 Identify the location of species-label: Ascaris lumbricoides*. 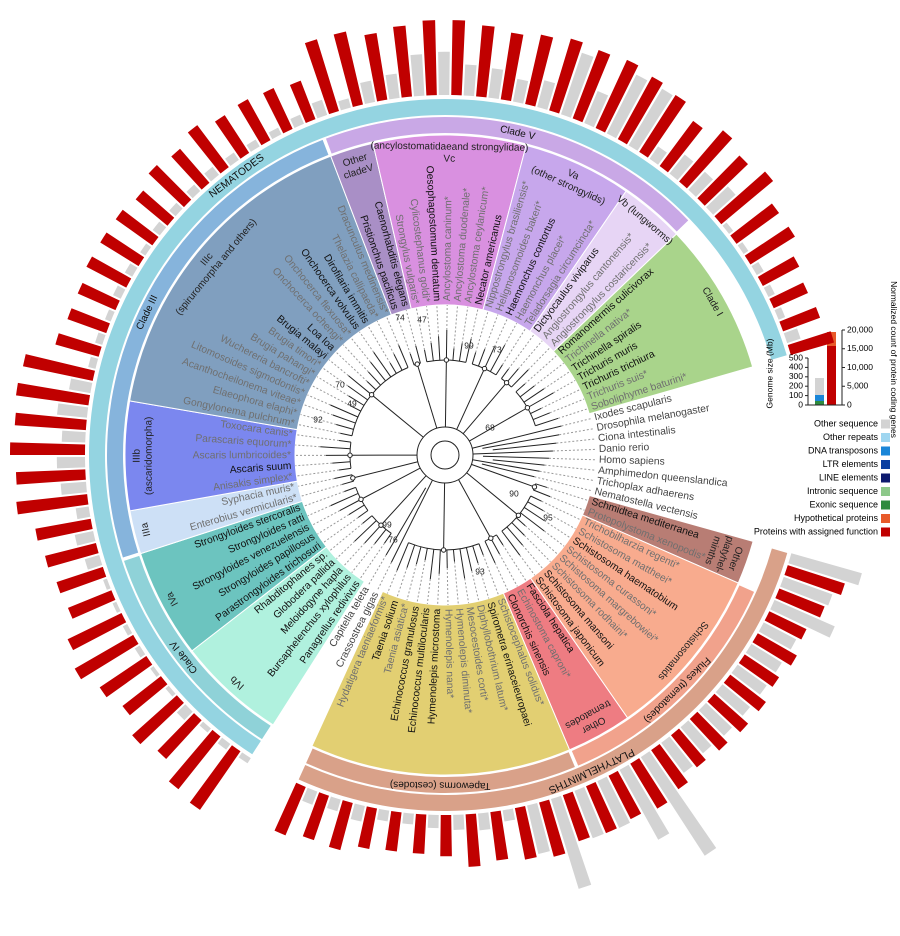
(242, 455).